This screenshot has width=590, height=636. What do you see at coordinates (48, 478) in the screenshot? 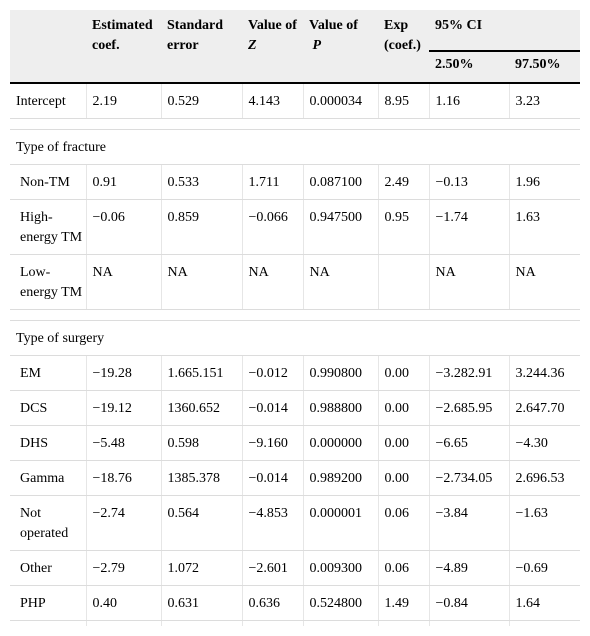
I see `row-label: Gamma` at bounding box center [48, 478].